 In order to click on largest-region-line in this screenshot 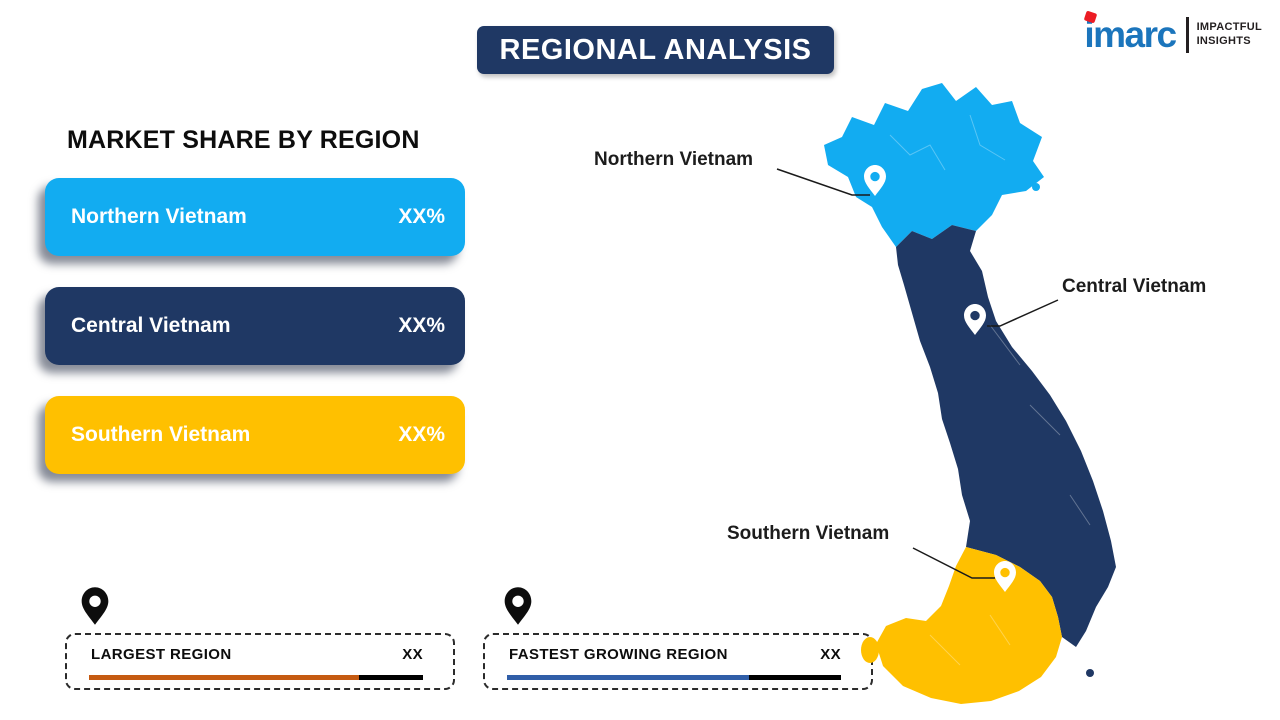, I will do `click(256, 677)`.